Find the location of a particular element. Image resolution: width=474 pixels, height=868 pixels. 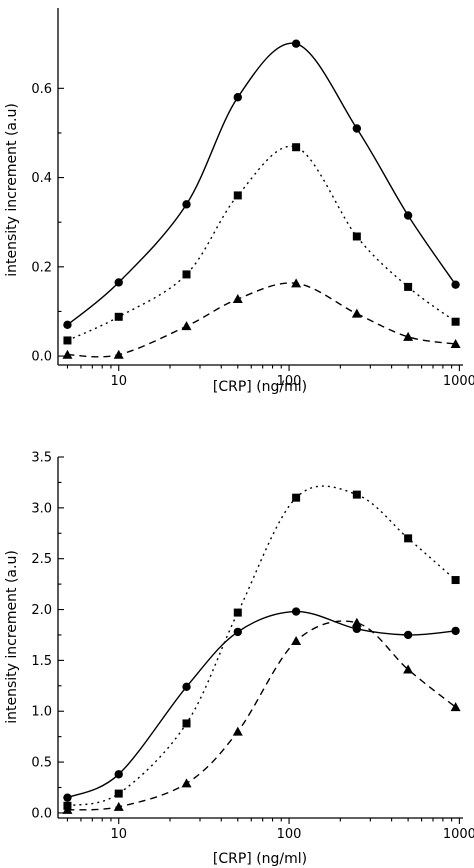

bottom-y-tick-label: 1.5 is located at coordinates (41, 661).